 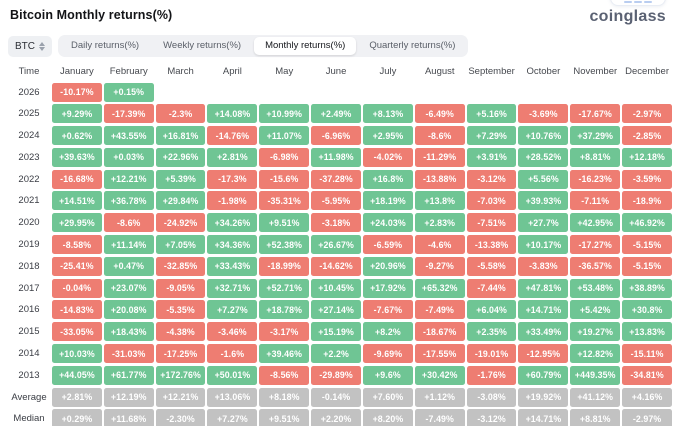 I want to click on return-cell: -8.6%, so click(x=128, y=223).